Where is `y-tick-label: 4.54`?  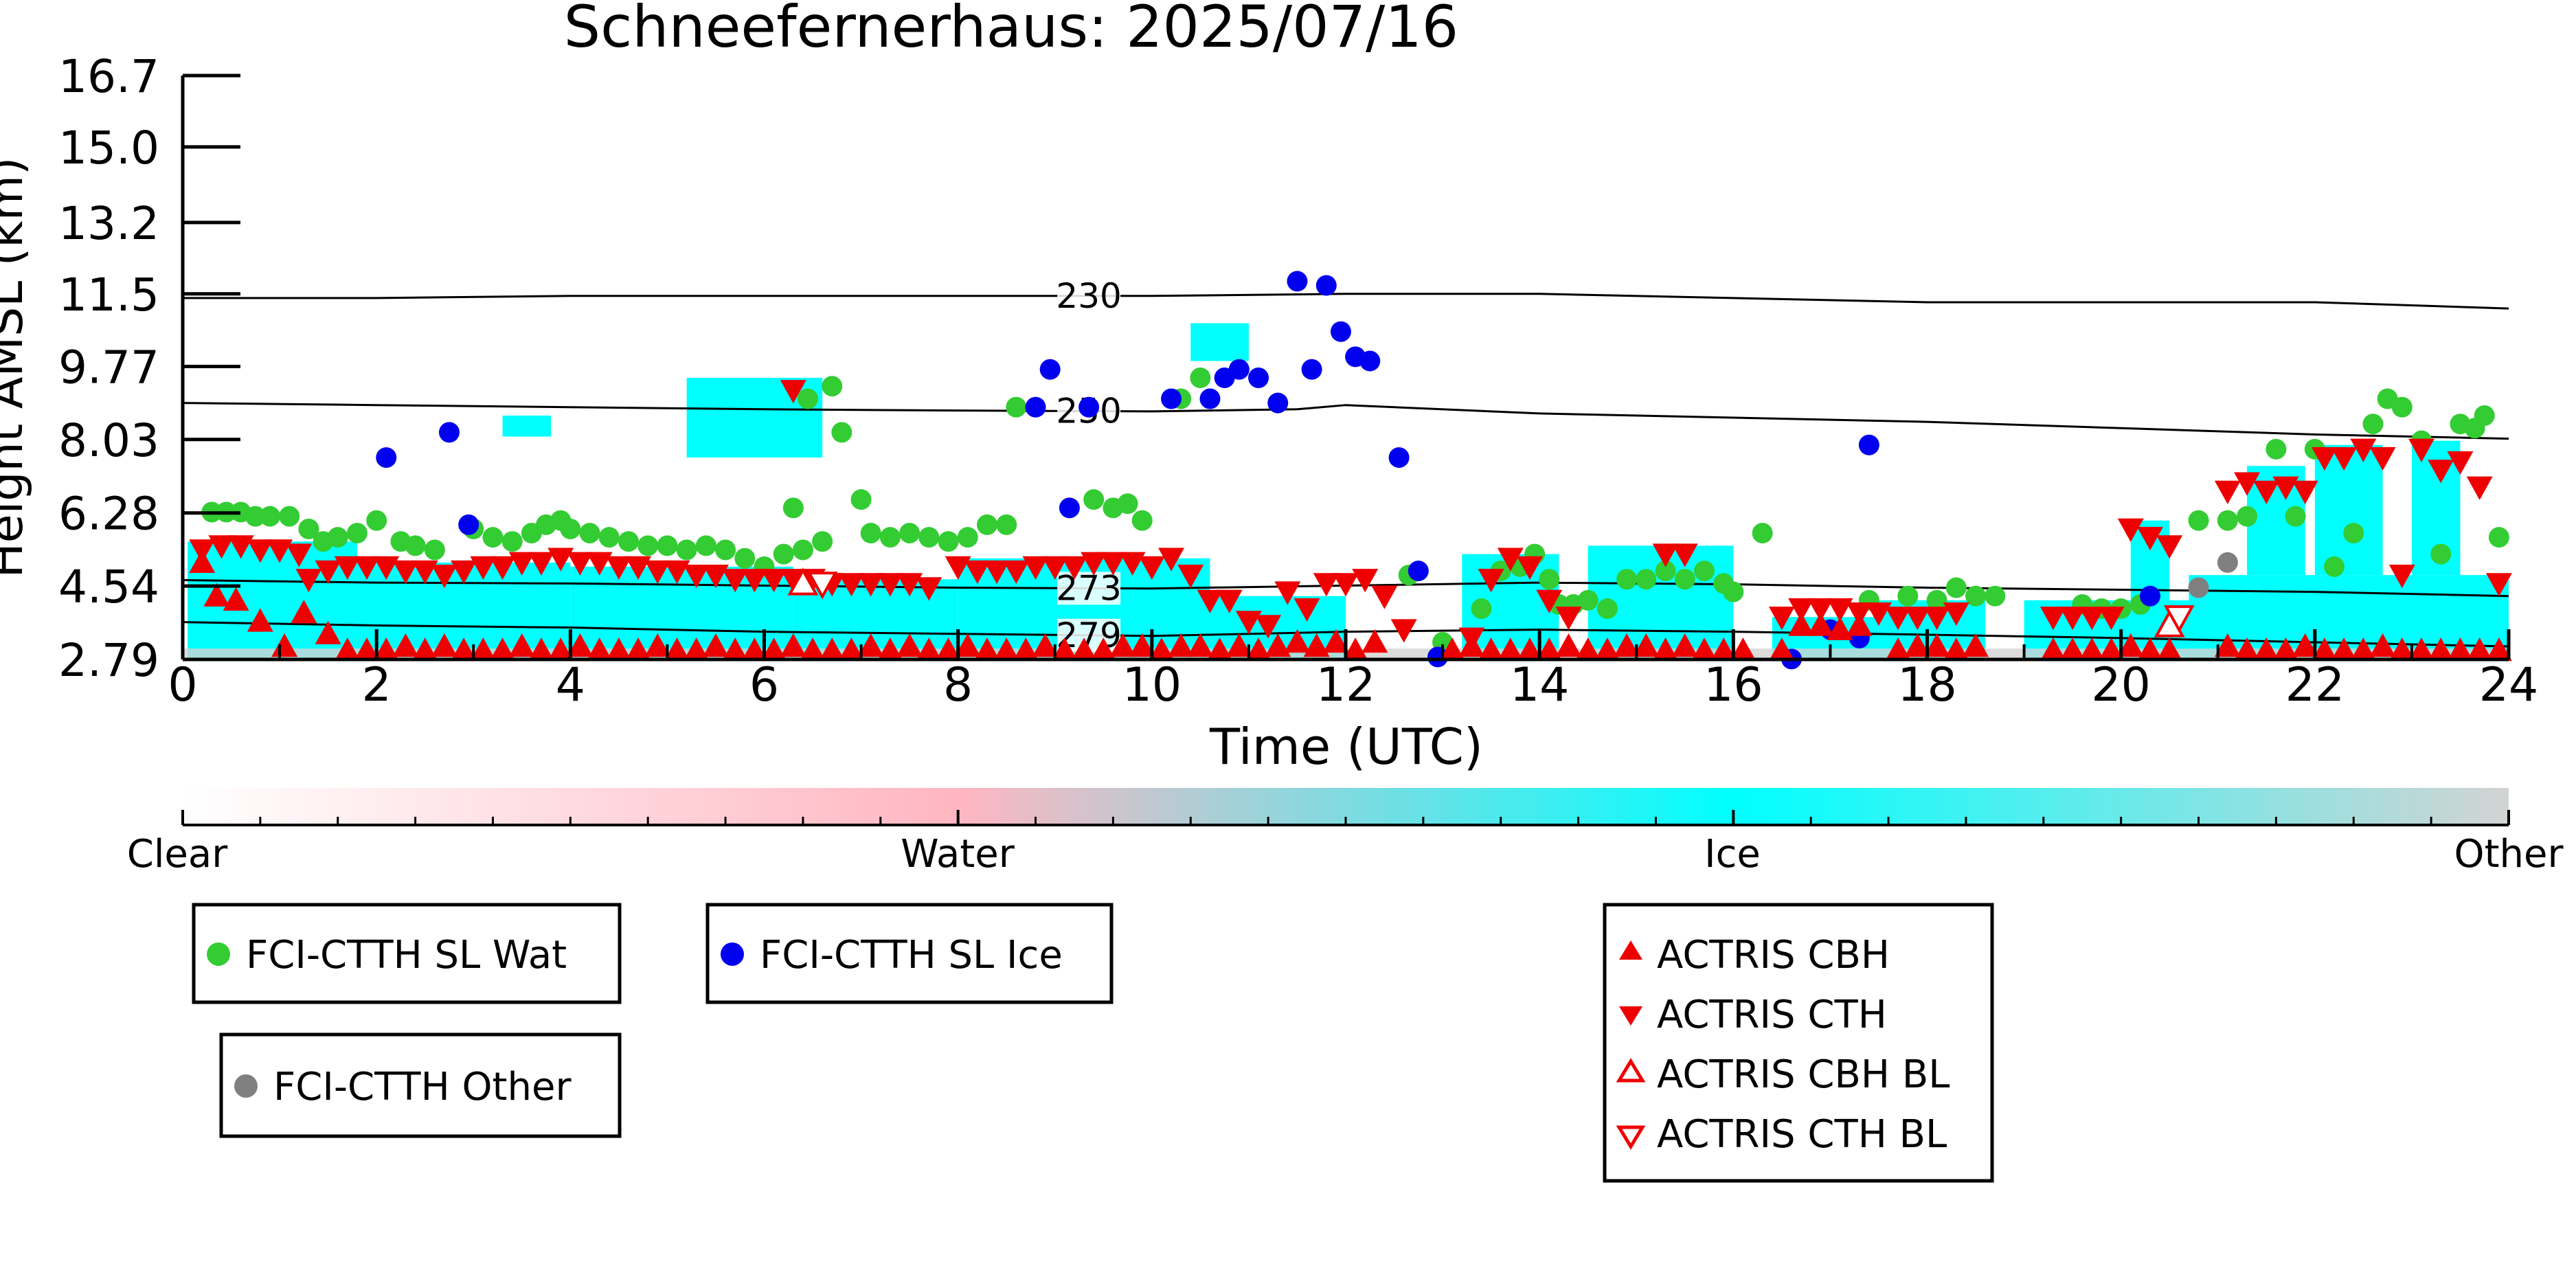
y-tick-label: 4.54 is located at coordinates (108, 587).